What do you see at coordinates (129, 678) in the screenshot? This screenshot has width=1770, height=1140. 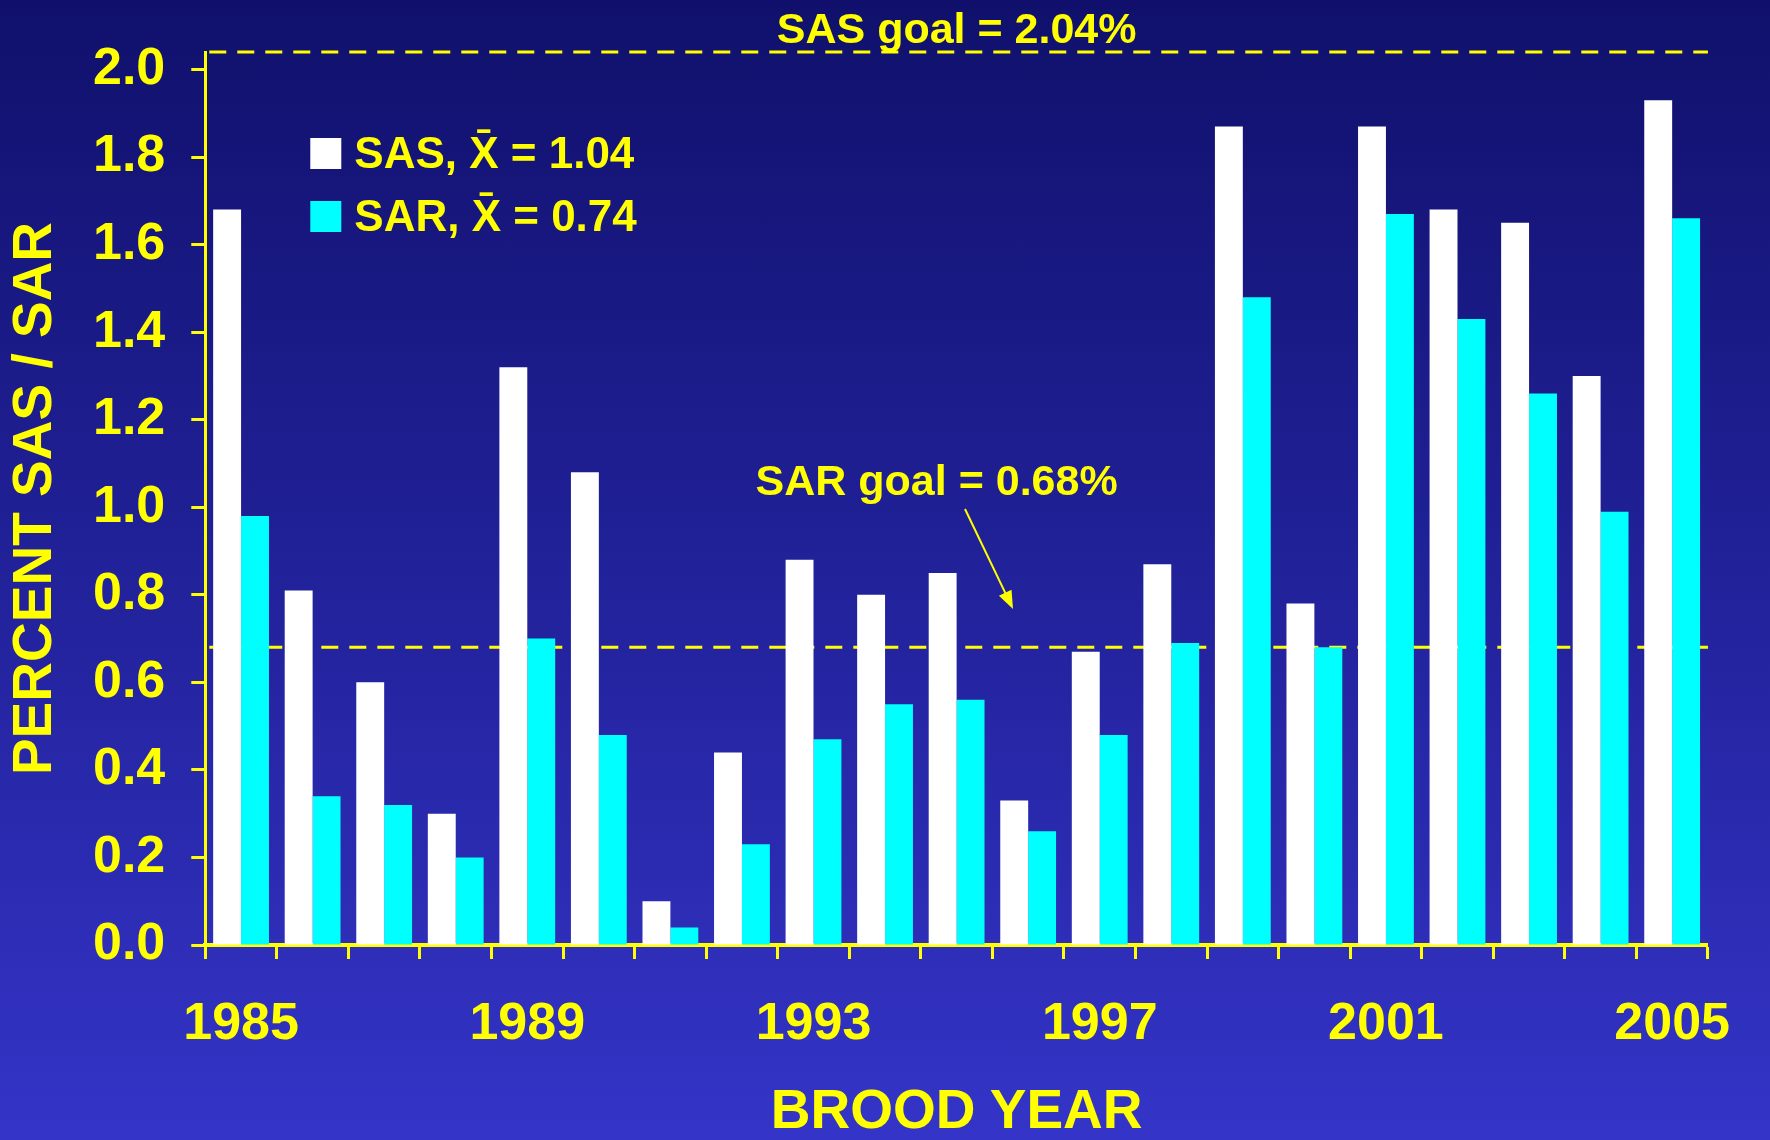 I see `y-tick-label: 0.6` at bounding box center [129, 678].